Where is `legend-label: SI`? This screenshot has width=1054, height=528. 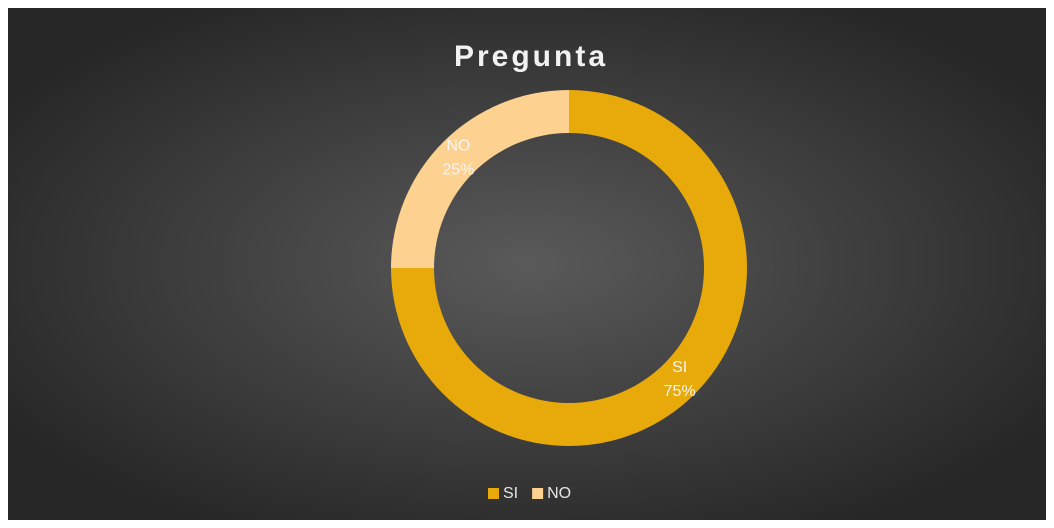 legend-label: SI is located at coordinates (510, 493).